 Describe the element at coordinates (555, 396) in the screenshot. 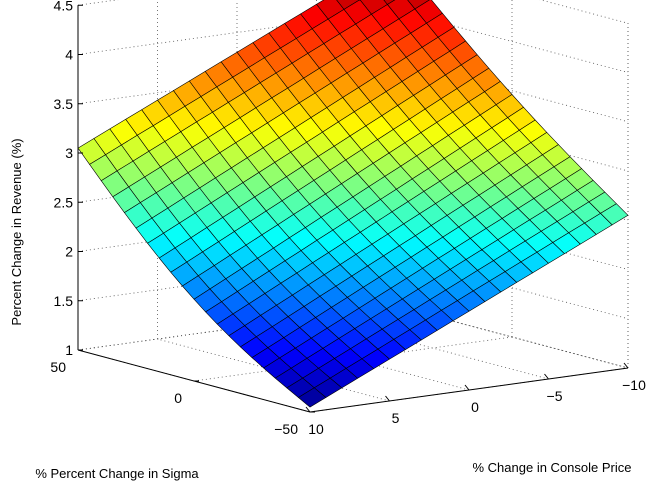

I see `x-tick-label: −5` at that location.